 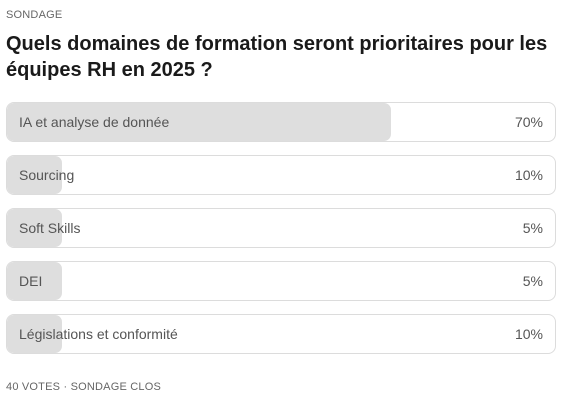 What do you see at coordinates (116, 387) in the screenshot?
I see `poll-status: SONDAGE CLOS` at bounding box center [116, 387].